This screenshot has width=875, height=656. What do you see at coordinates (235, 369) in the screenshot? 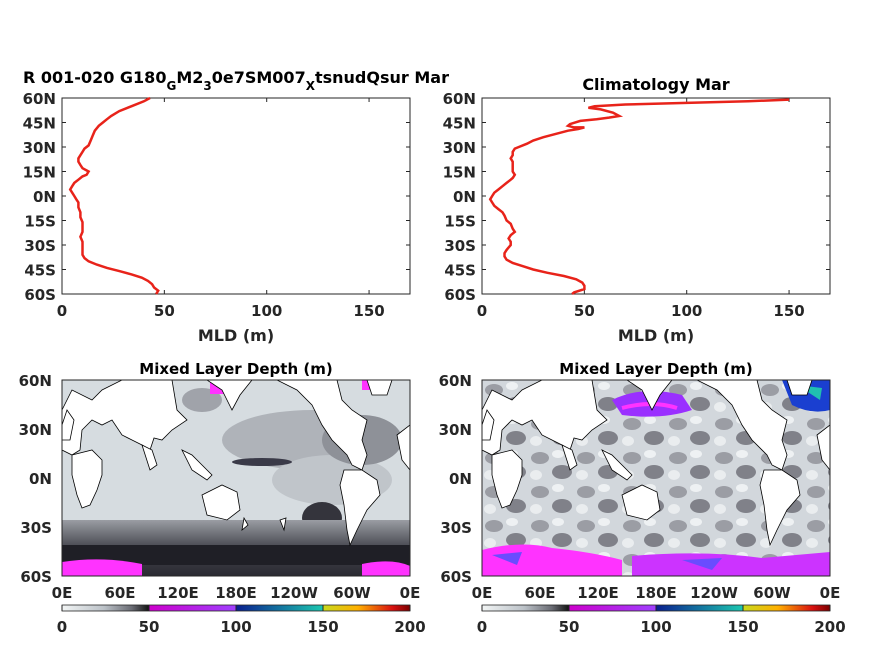
I see `map-title-left: Mixed Layer Depth (m)` at bounding box center [235, 369].